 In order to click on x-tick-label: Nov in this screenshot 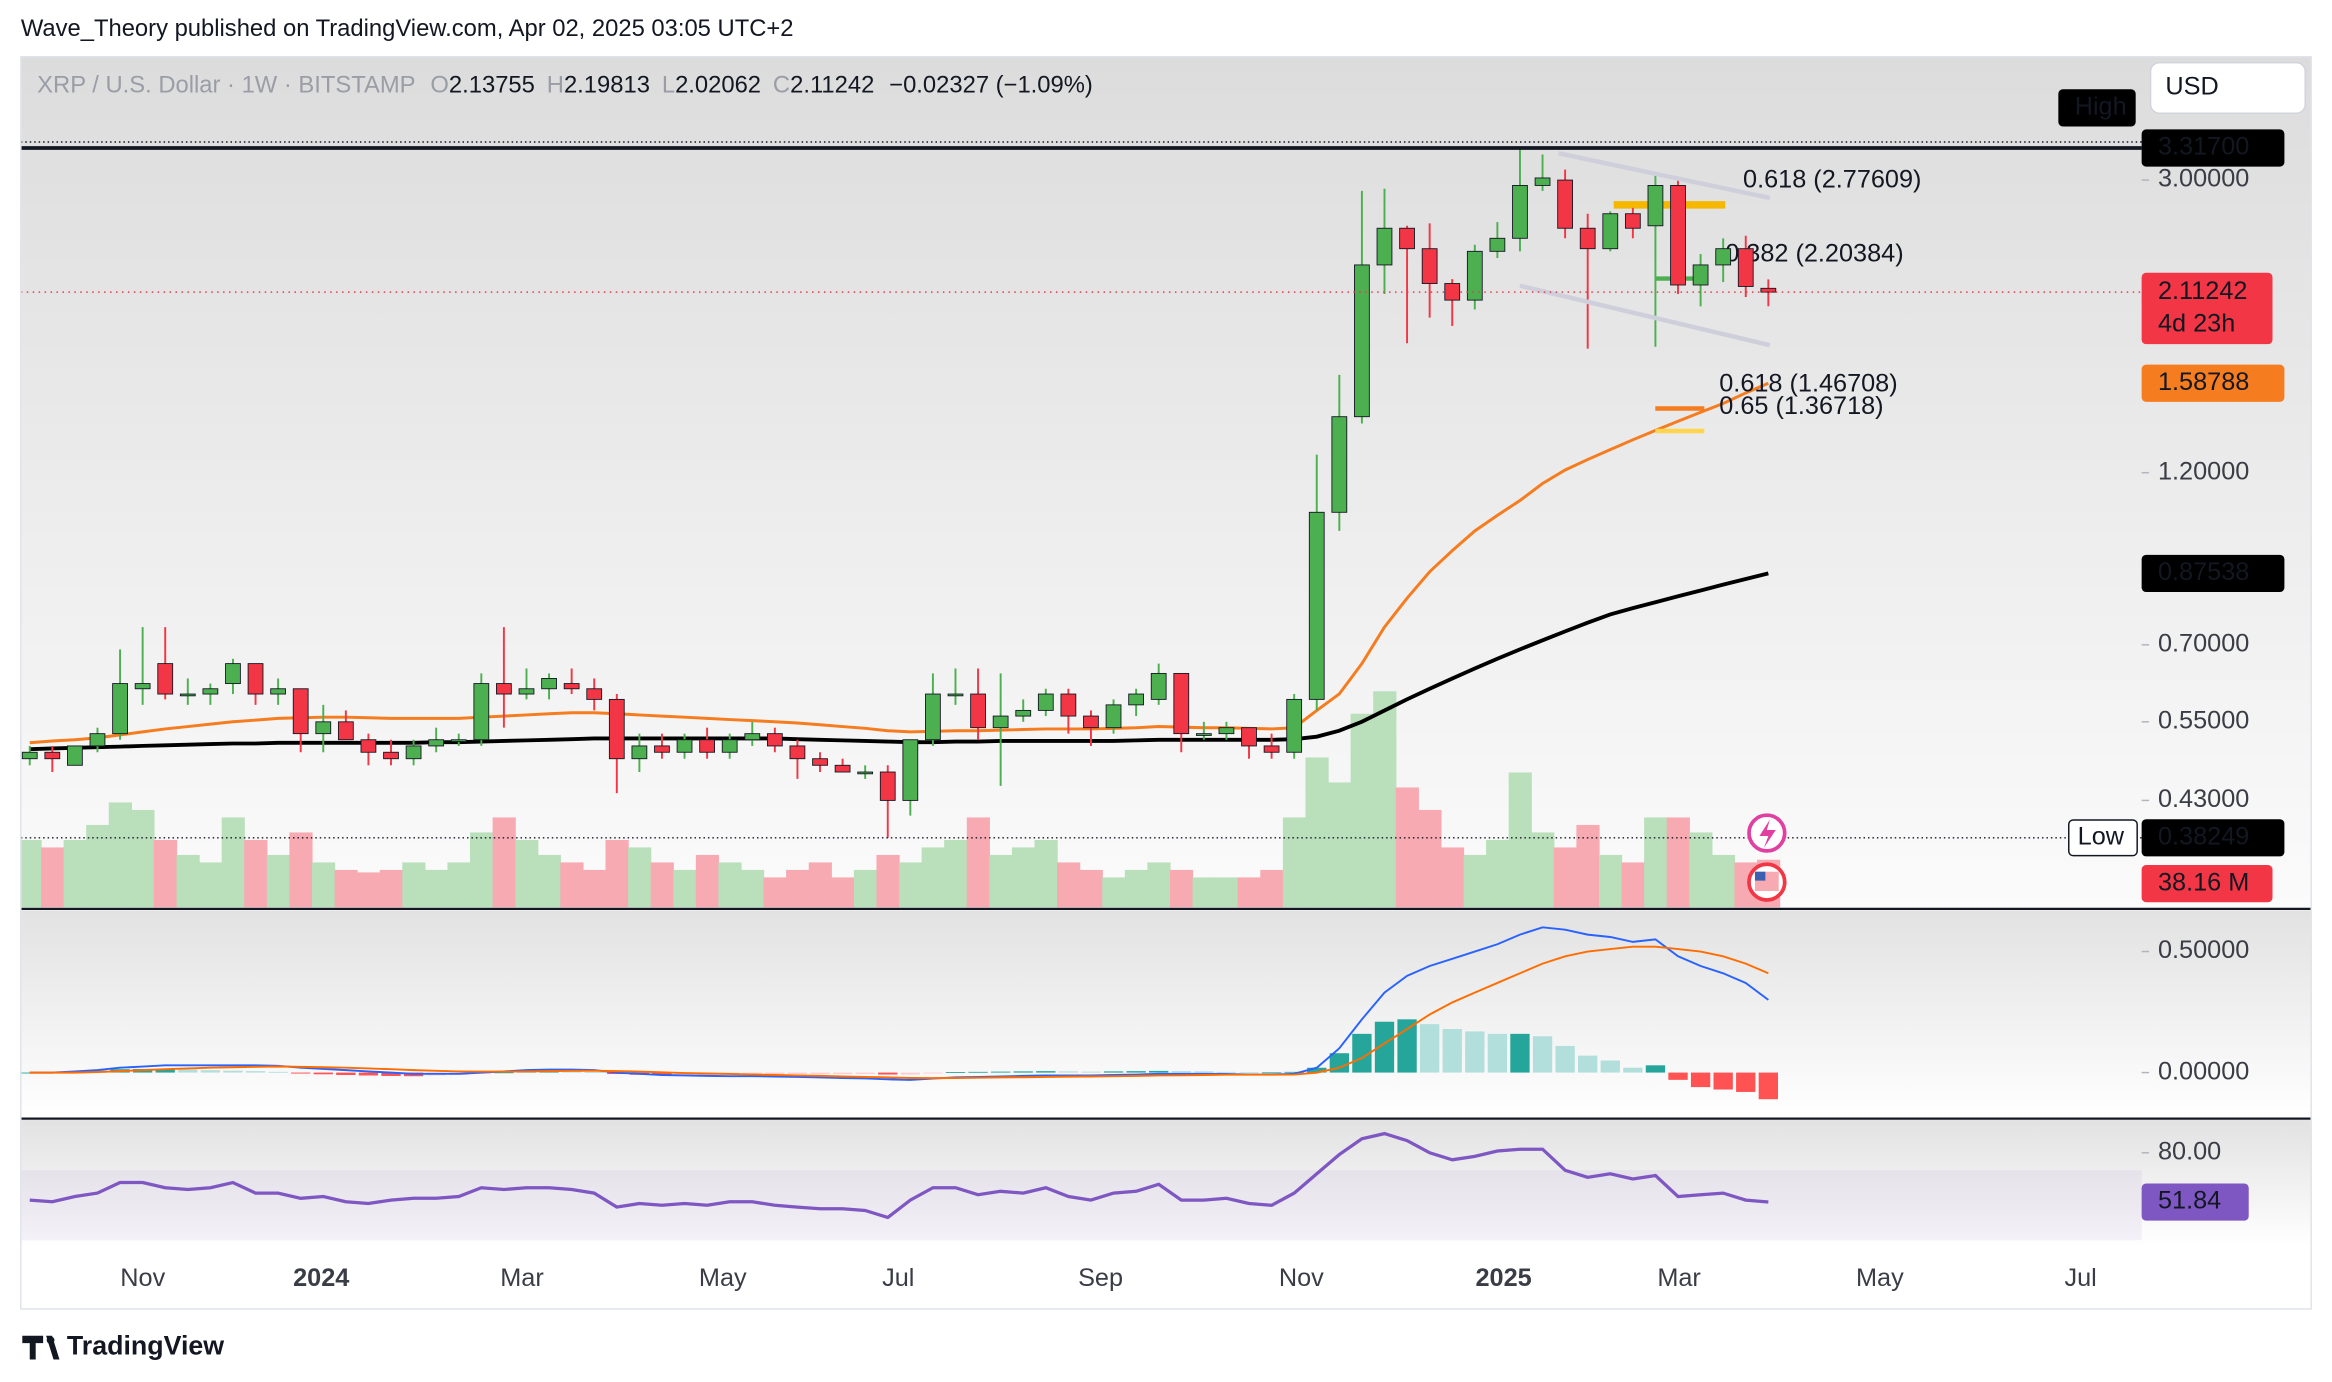, I will do `click(142, 1278)`.